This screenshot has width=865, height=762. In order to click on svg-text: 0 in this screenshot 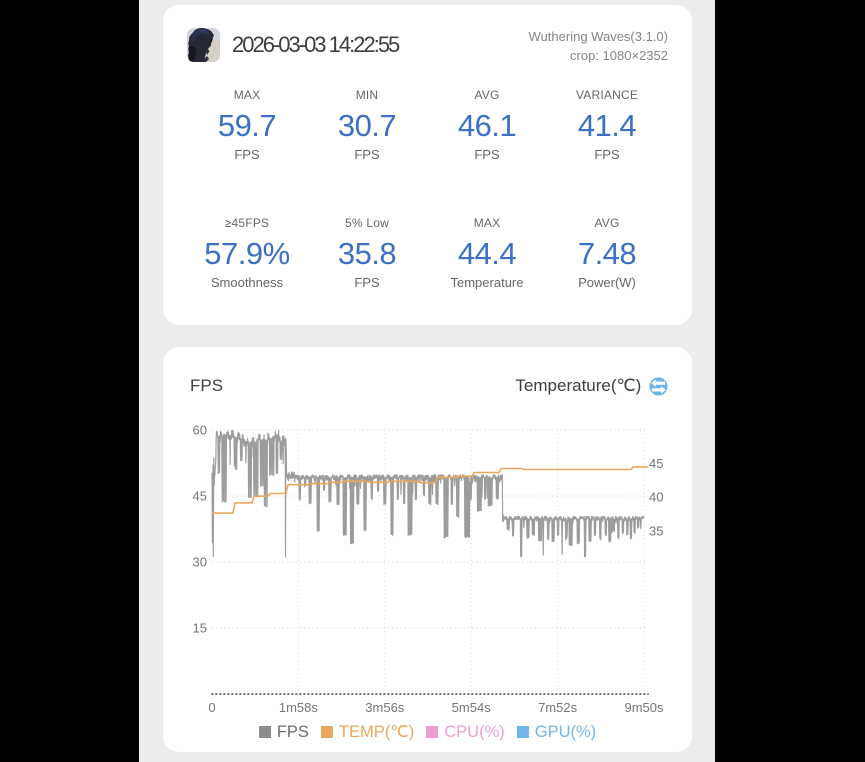, I will do `click(211, 707)`.